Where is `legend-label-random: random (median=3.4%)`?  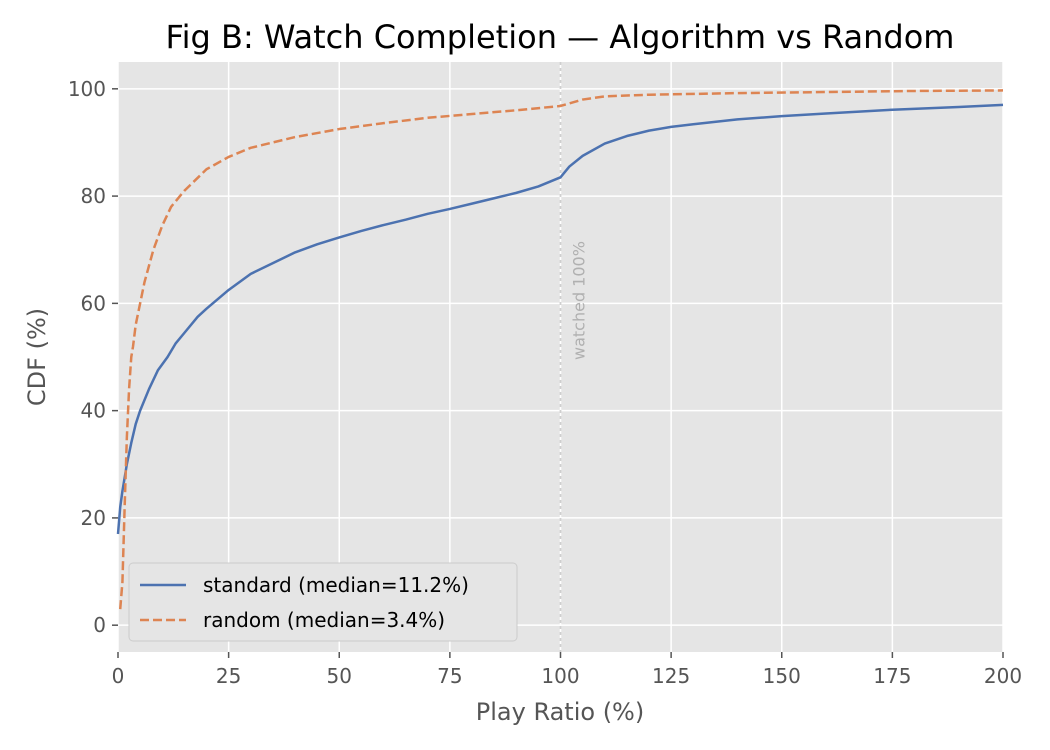 legend-label-random: random (median=3.4%) is located at coordinates (324, 620).